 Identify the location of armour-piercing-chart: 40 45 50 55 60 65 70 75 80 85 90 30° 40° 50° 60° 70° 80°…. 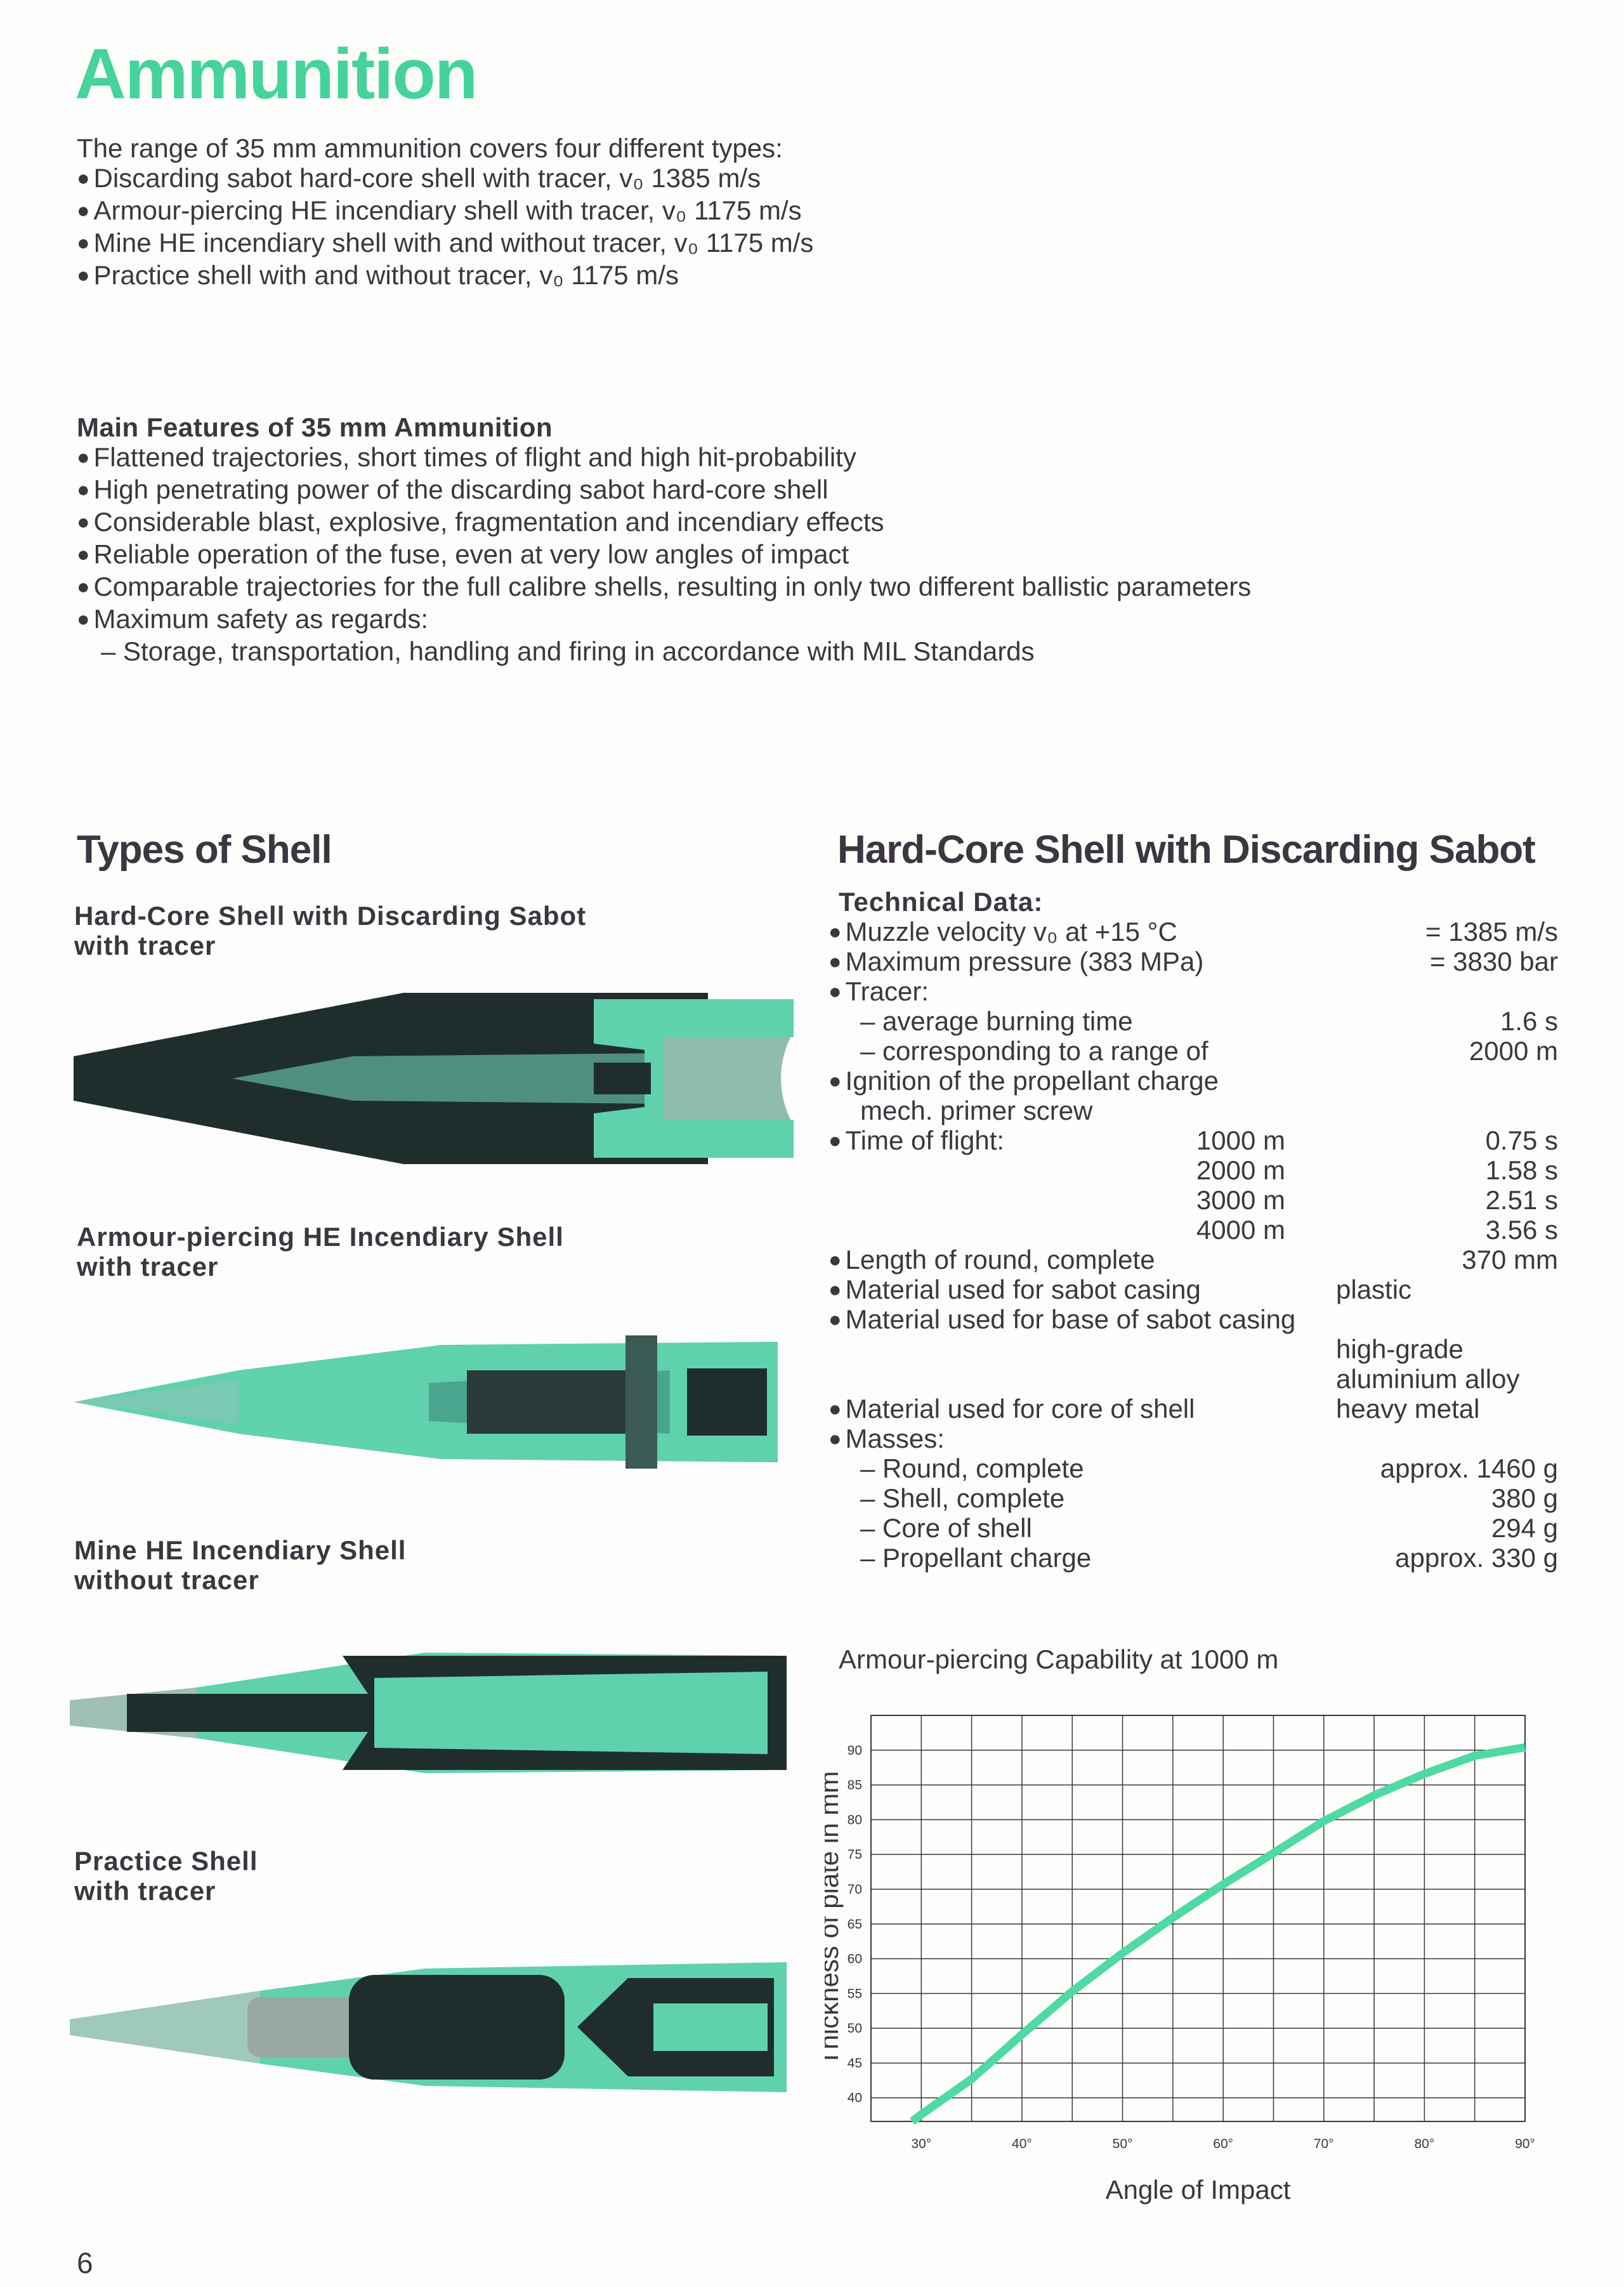
(1180, 1960).